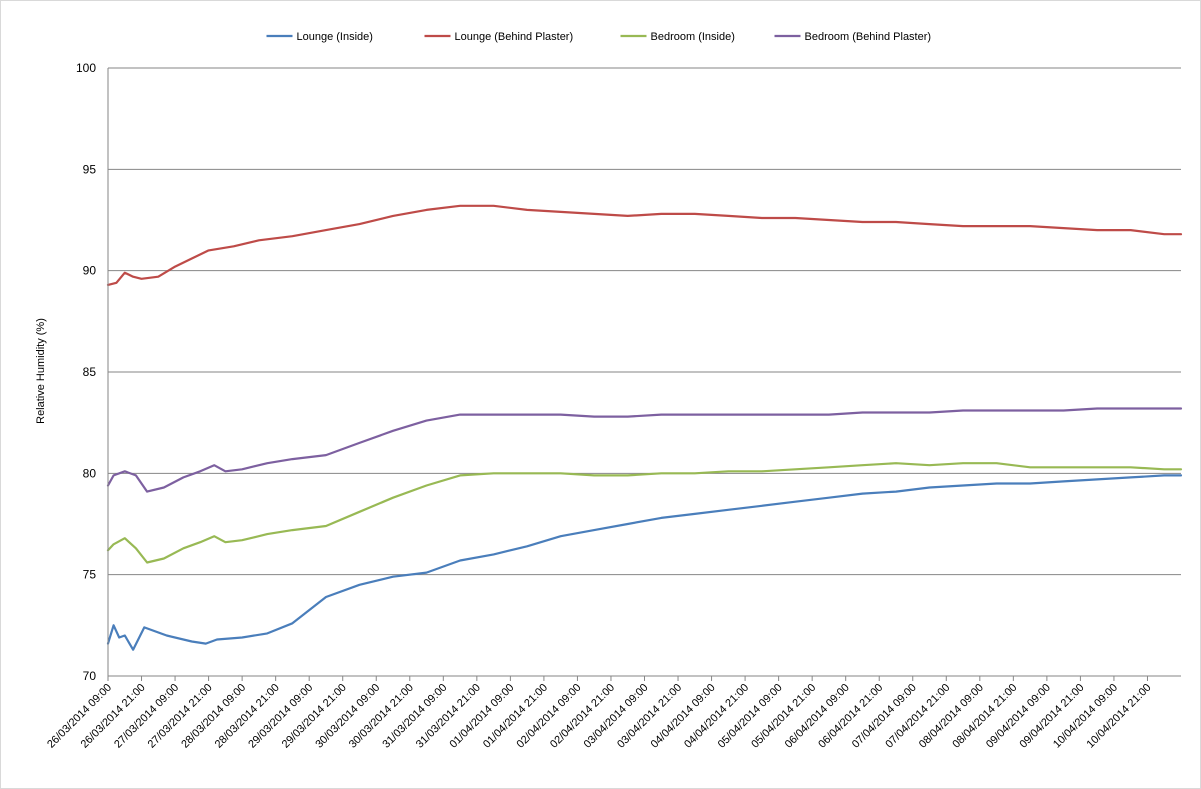 Image resolution: width=1201 pixels, height=789 pixels. I want to click on y-tick-label: 100, so click(86, 68).